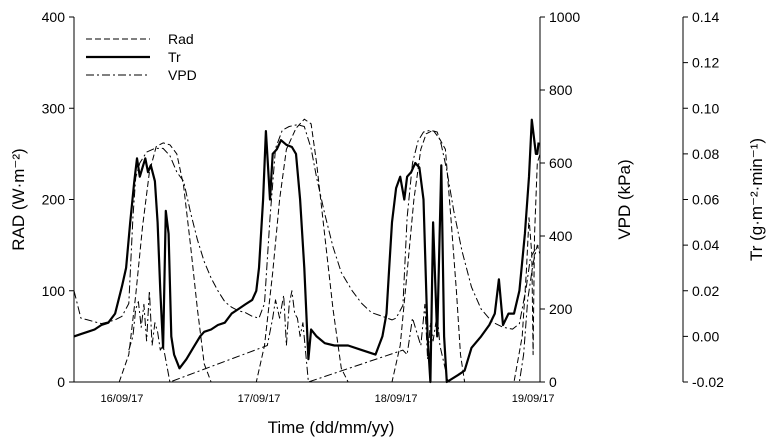  I want to click on vpd-tick-label: 0, so click(553, 382).